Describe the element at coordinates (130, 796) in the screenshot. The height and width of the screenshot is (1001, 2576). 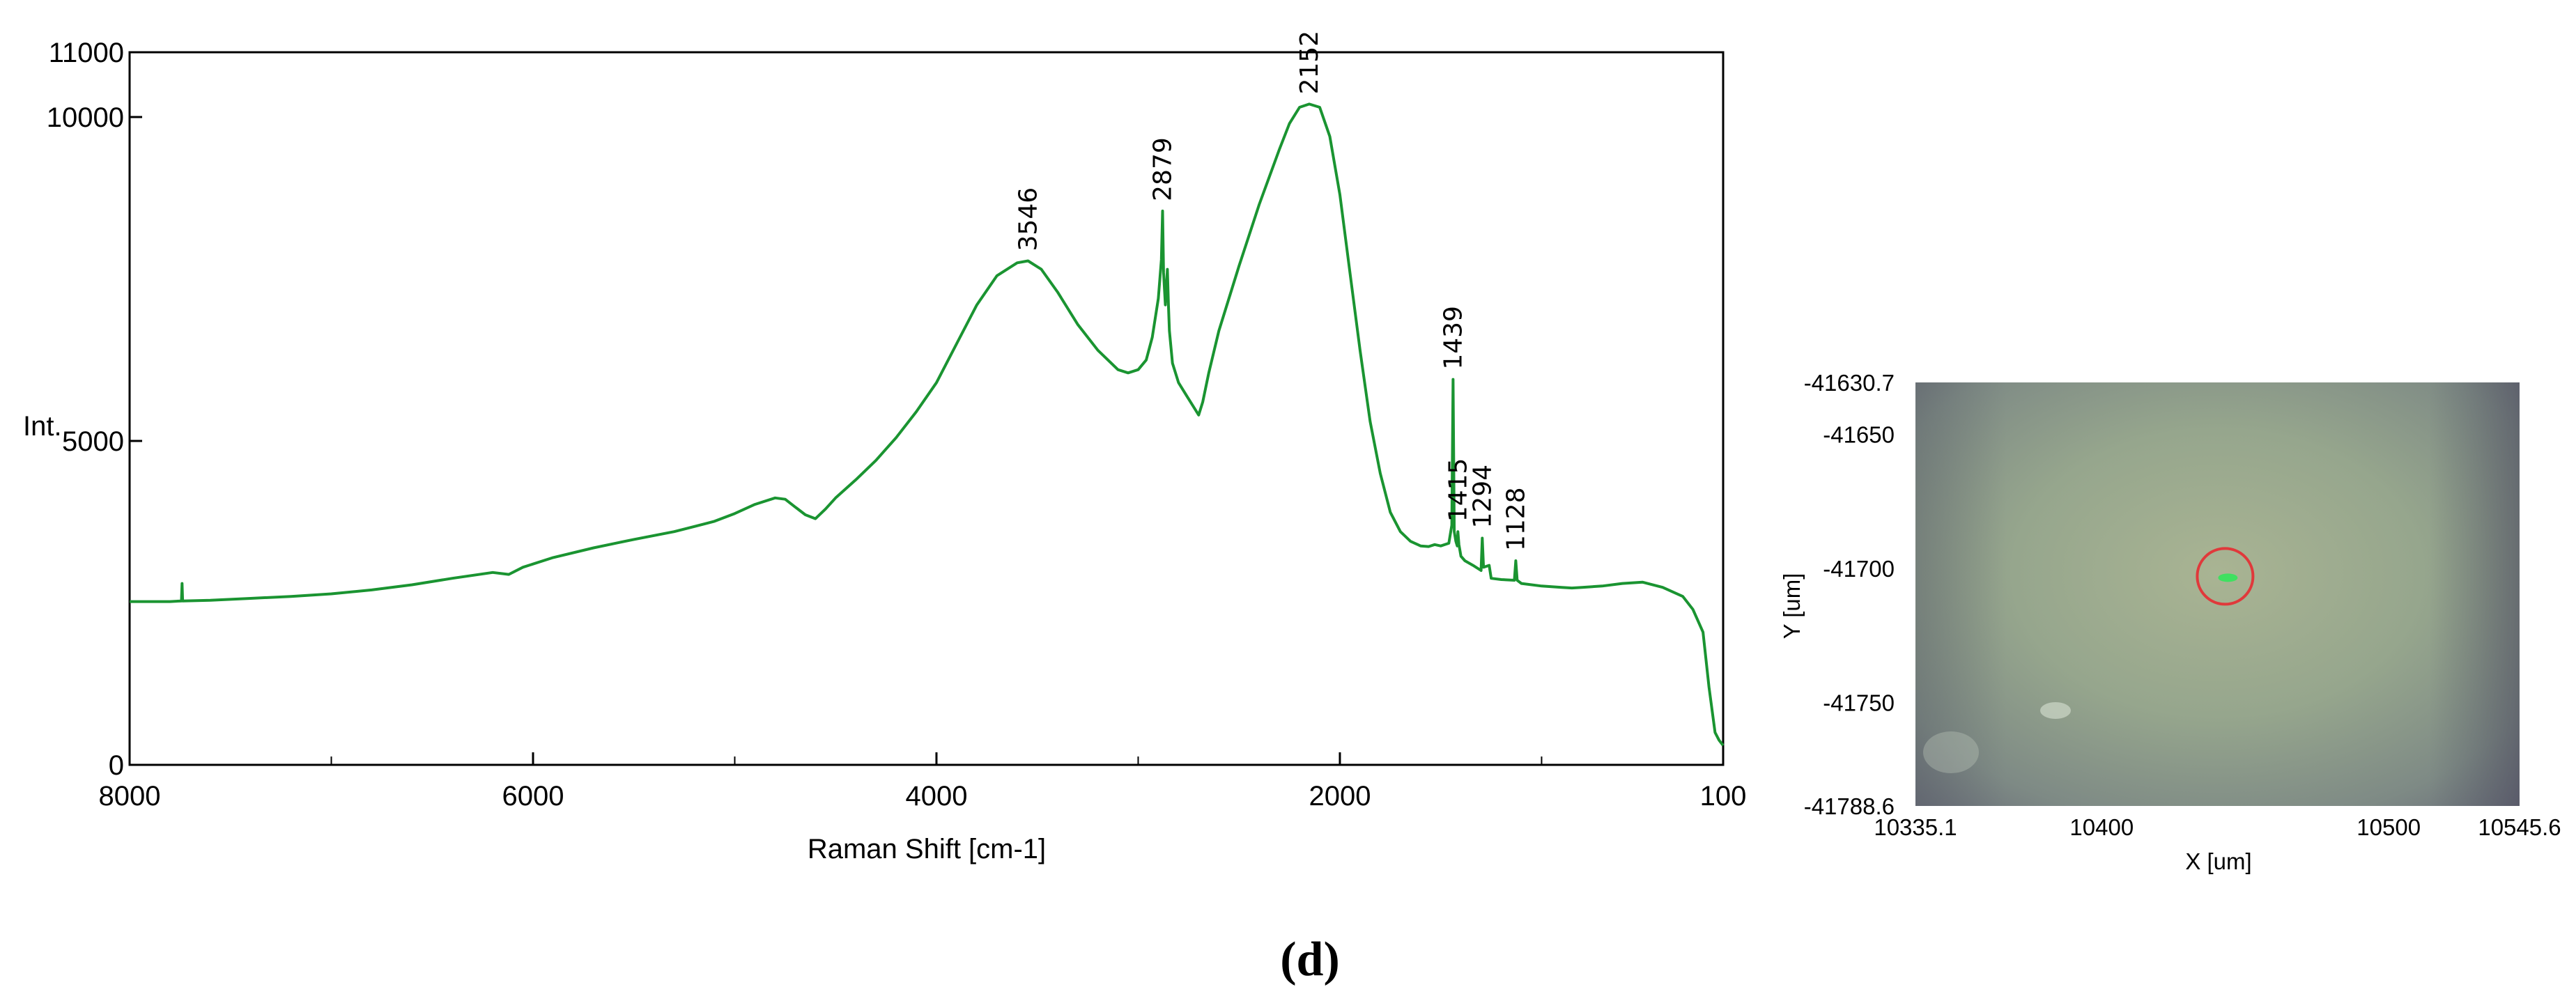
I see `x-tick-label: 8000` at that location.